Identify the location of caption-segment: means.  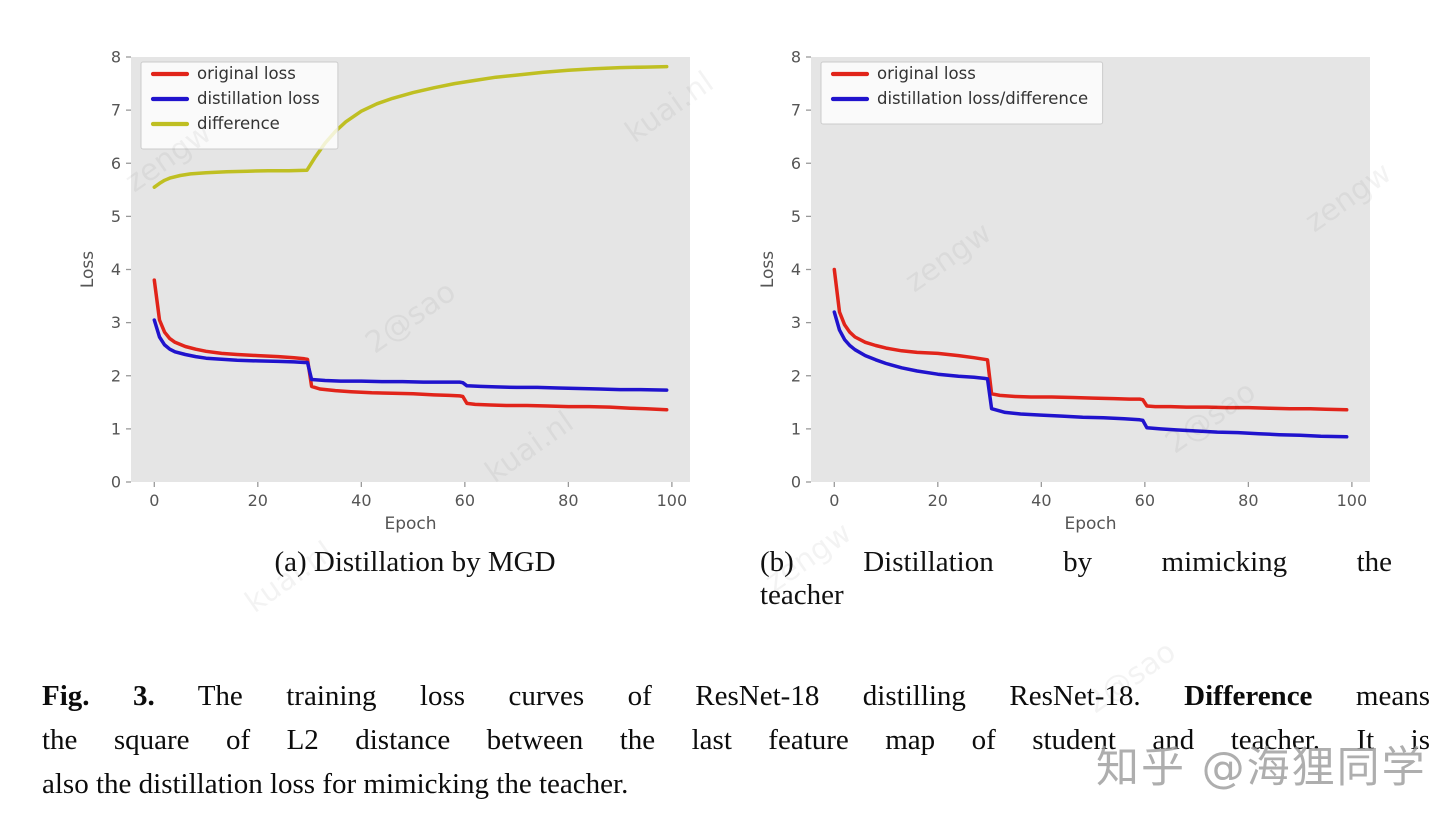
(1371, 696).